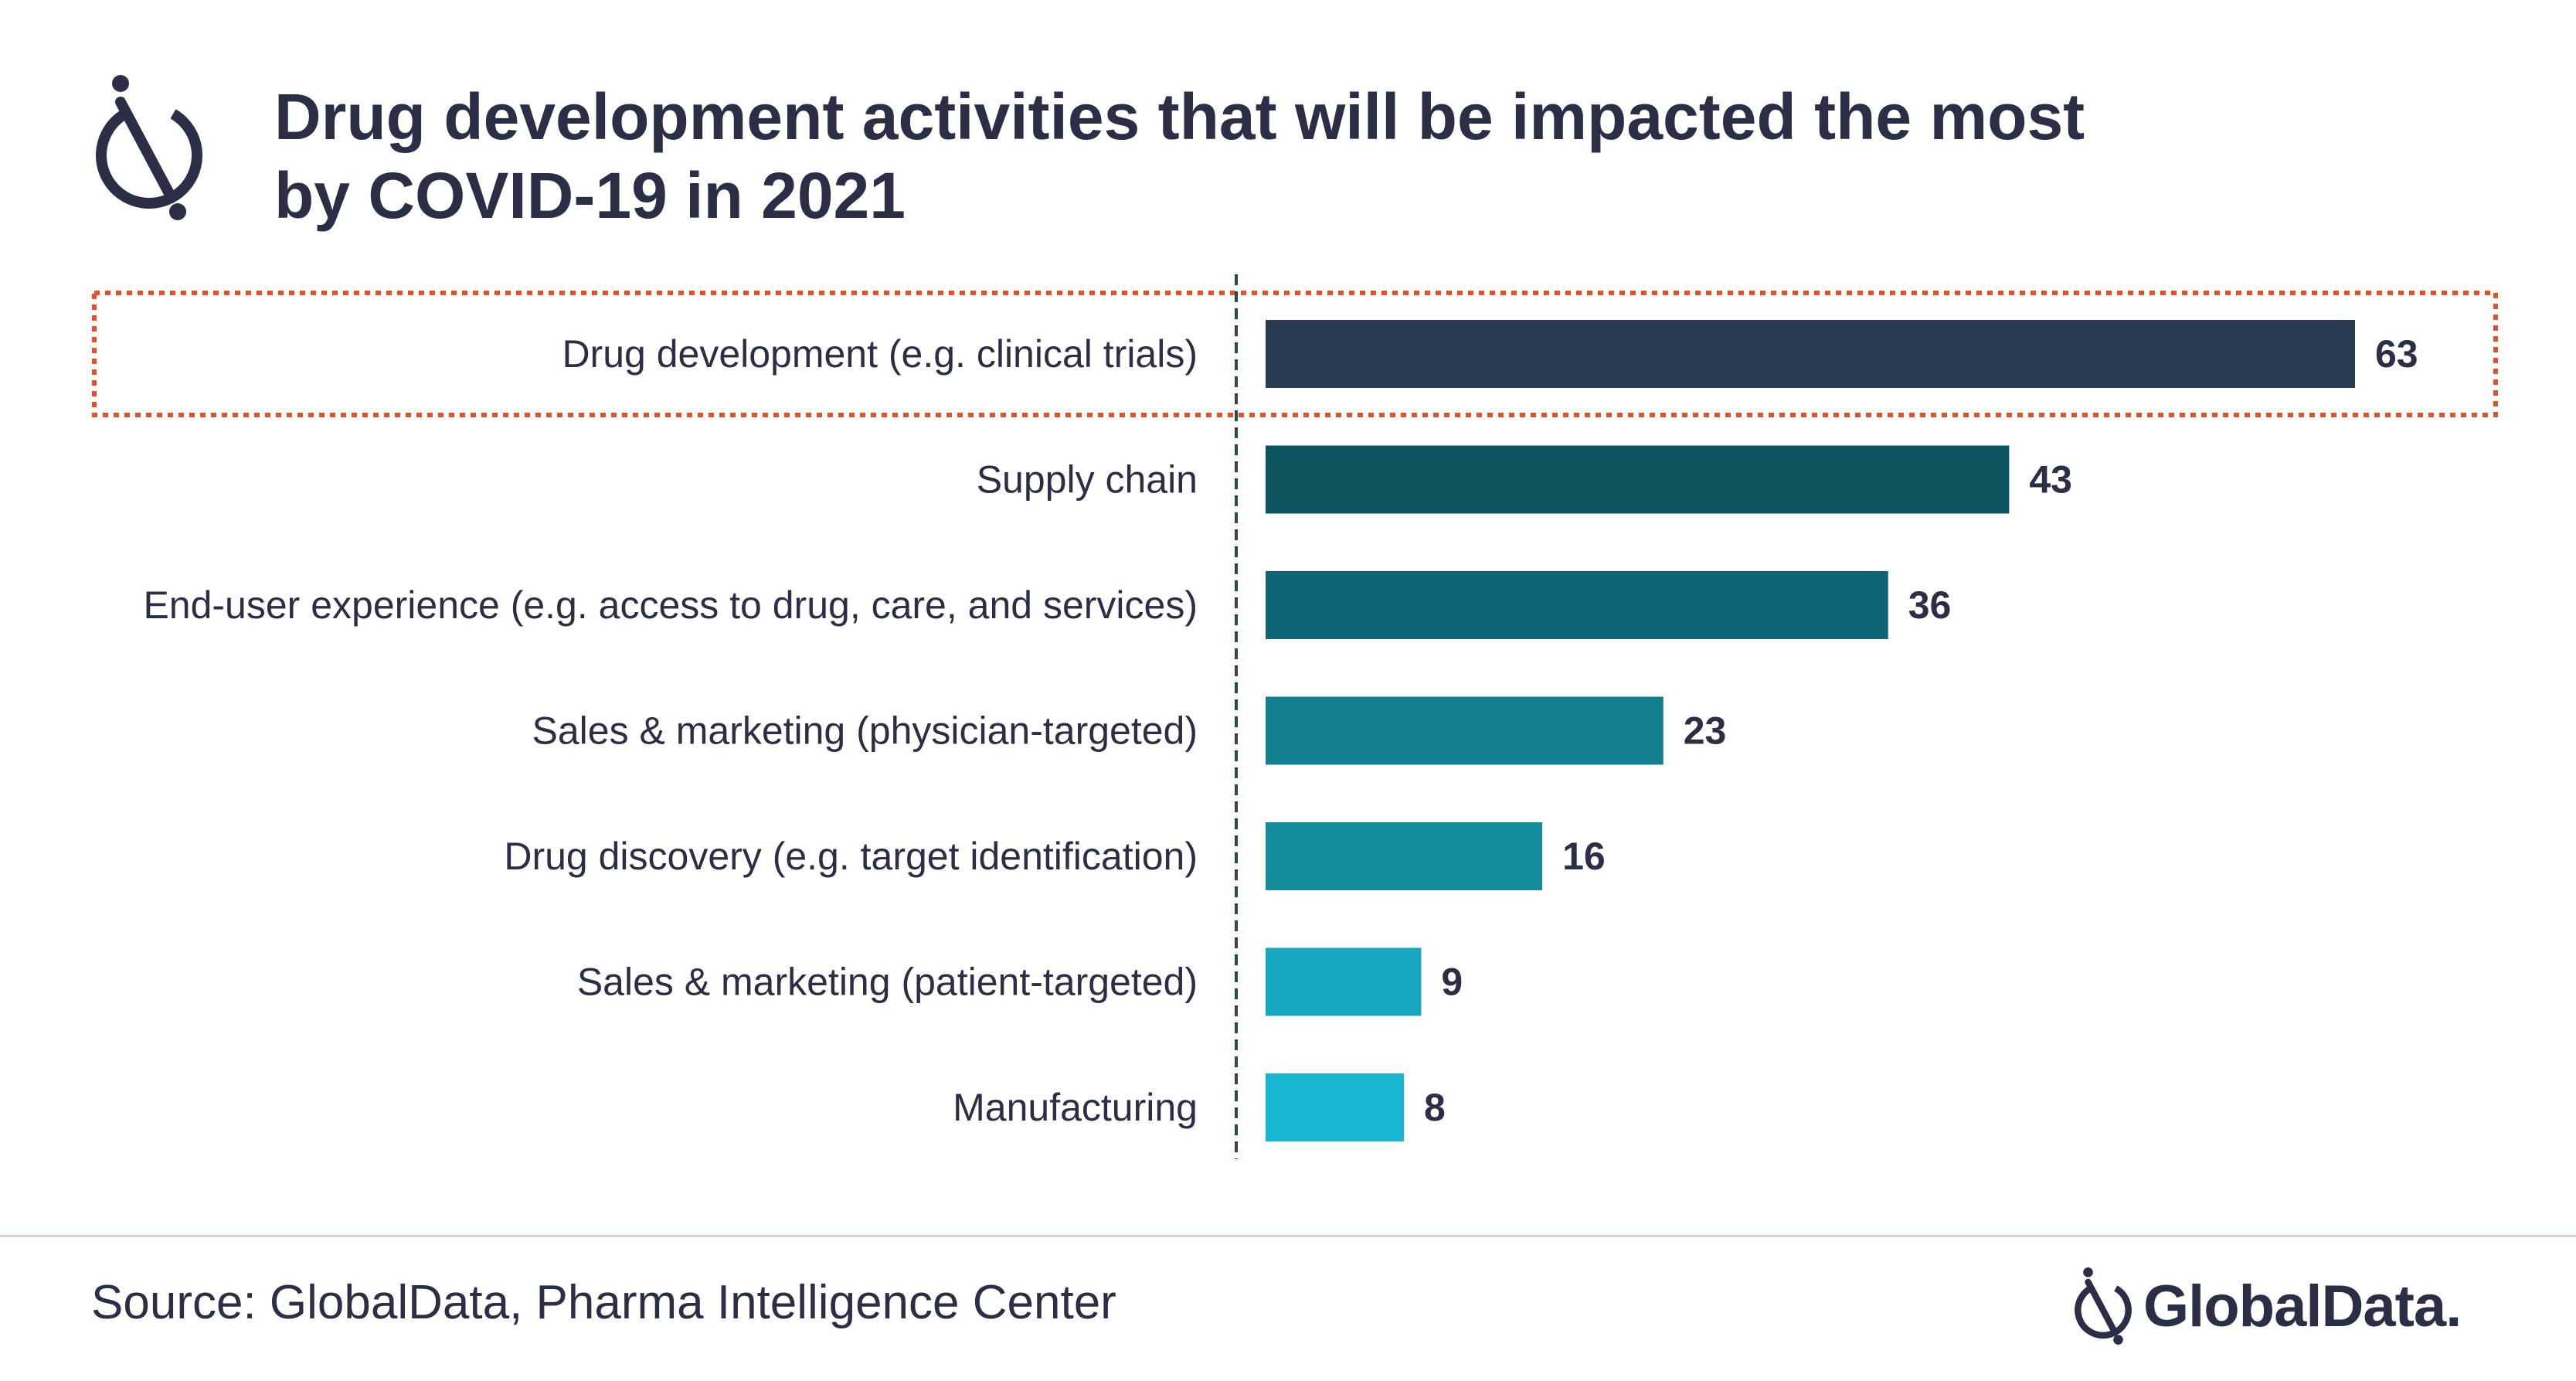 The image size is (2576, 1381). What do you see at coordinates (1930, 605) in the screenshot?
I see `value-label: 36` at bounding box center [1930, 605].